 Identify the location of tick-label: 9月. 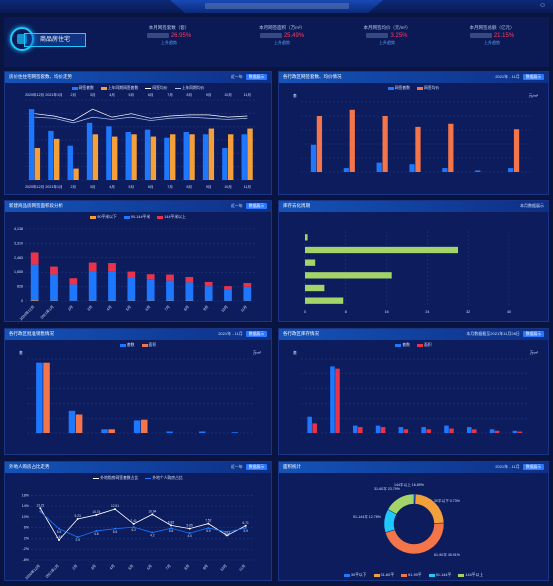
(209, 186).